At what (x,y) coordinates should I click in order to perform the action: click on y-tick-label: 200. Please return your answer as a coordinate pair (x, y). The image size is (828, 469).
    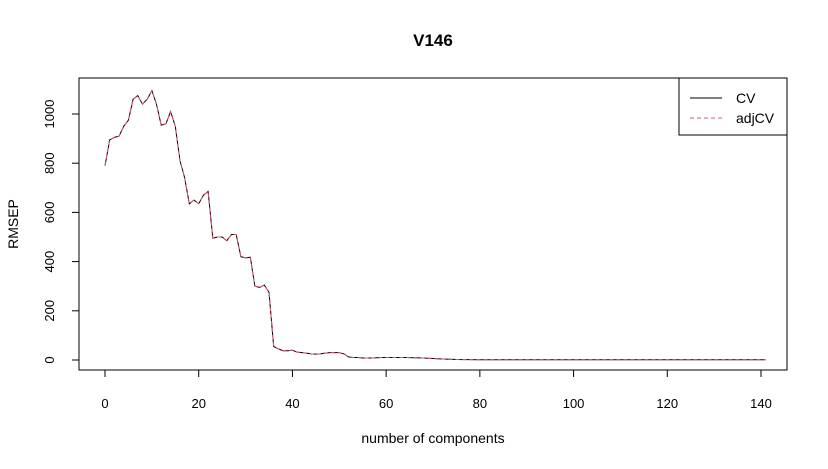
    Looking at the image, I should click on (49, 311).